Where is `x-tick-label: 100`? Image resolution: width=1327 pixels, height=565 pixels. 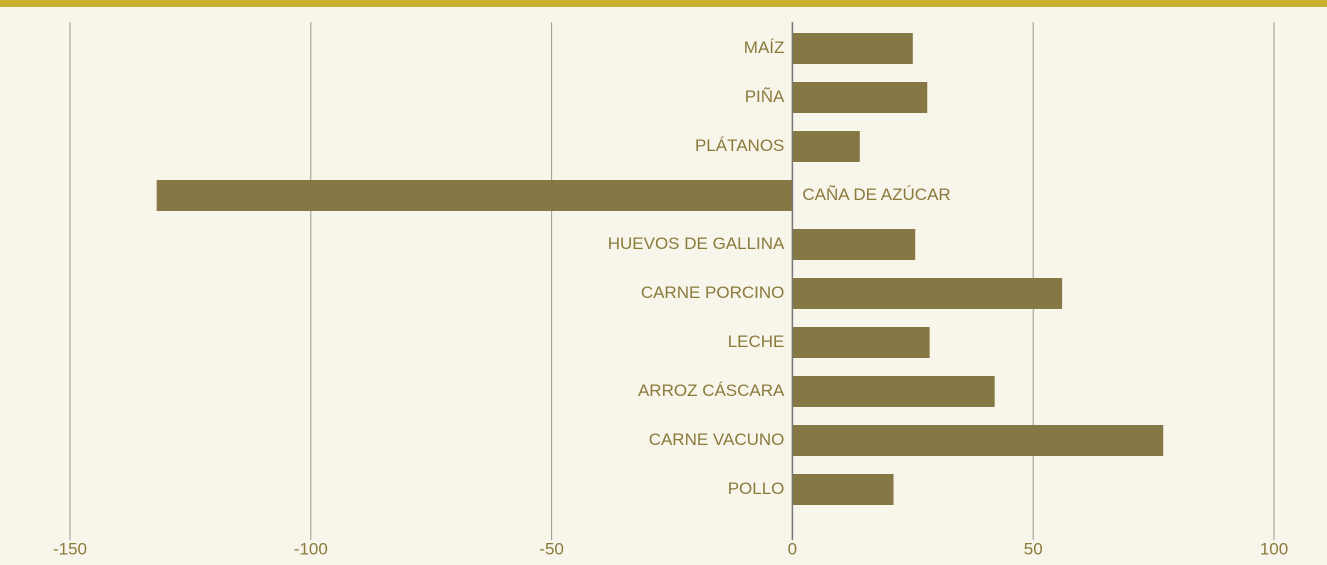
x-tick-label: 100 is located at coordinates (1274, 548).